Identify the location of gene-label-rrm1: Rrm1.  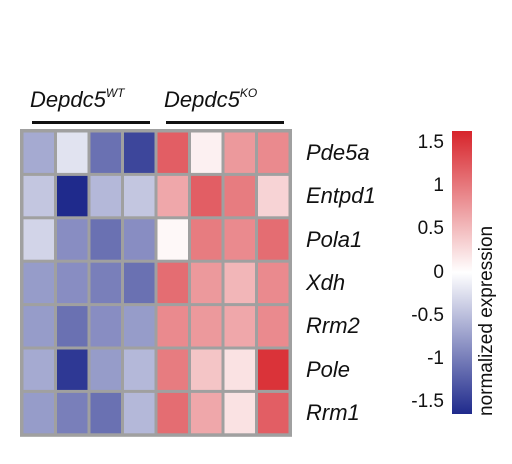
(333, 413).